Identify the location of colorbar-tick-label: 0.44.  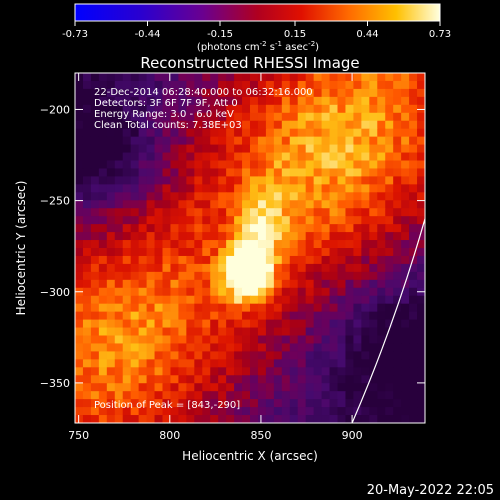
(367, 34).